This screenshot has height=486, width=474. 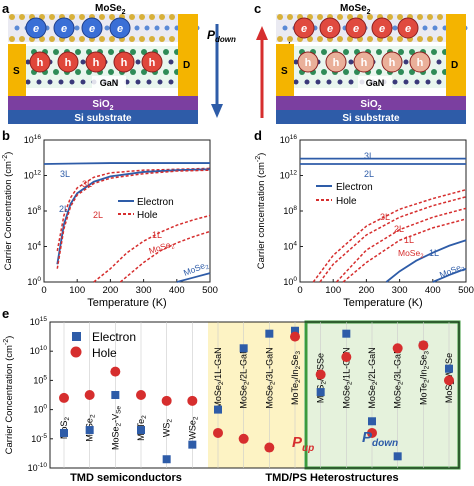 I want to click on curve-label-2l-hole: 2L, so click(x=399, y=229).